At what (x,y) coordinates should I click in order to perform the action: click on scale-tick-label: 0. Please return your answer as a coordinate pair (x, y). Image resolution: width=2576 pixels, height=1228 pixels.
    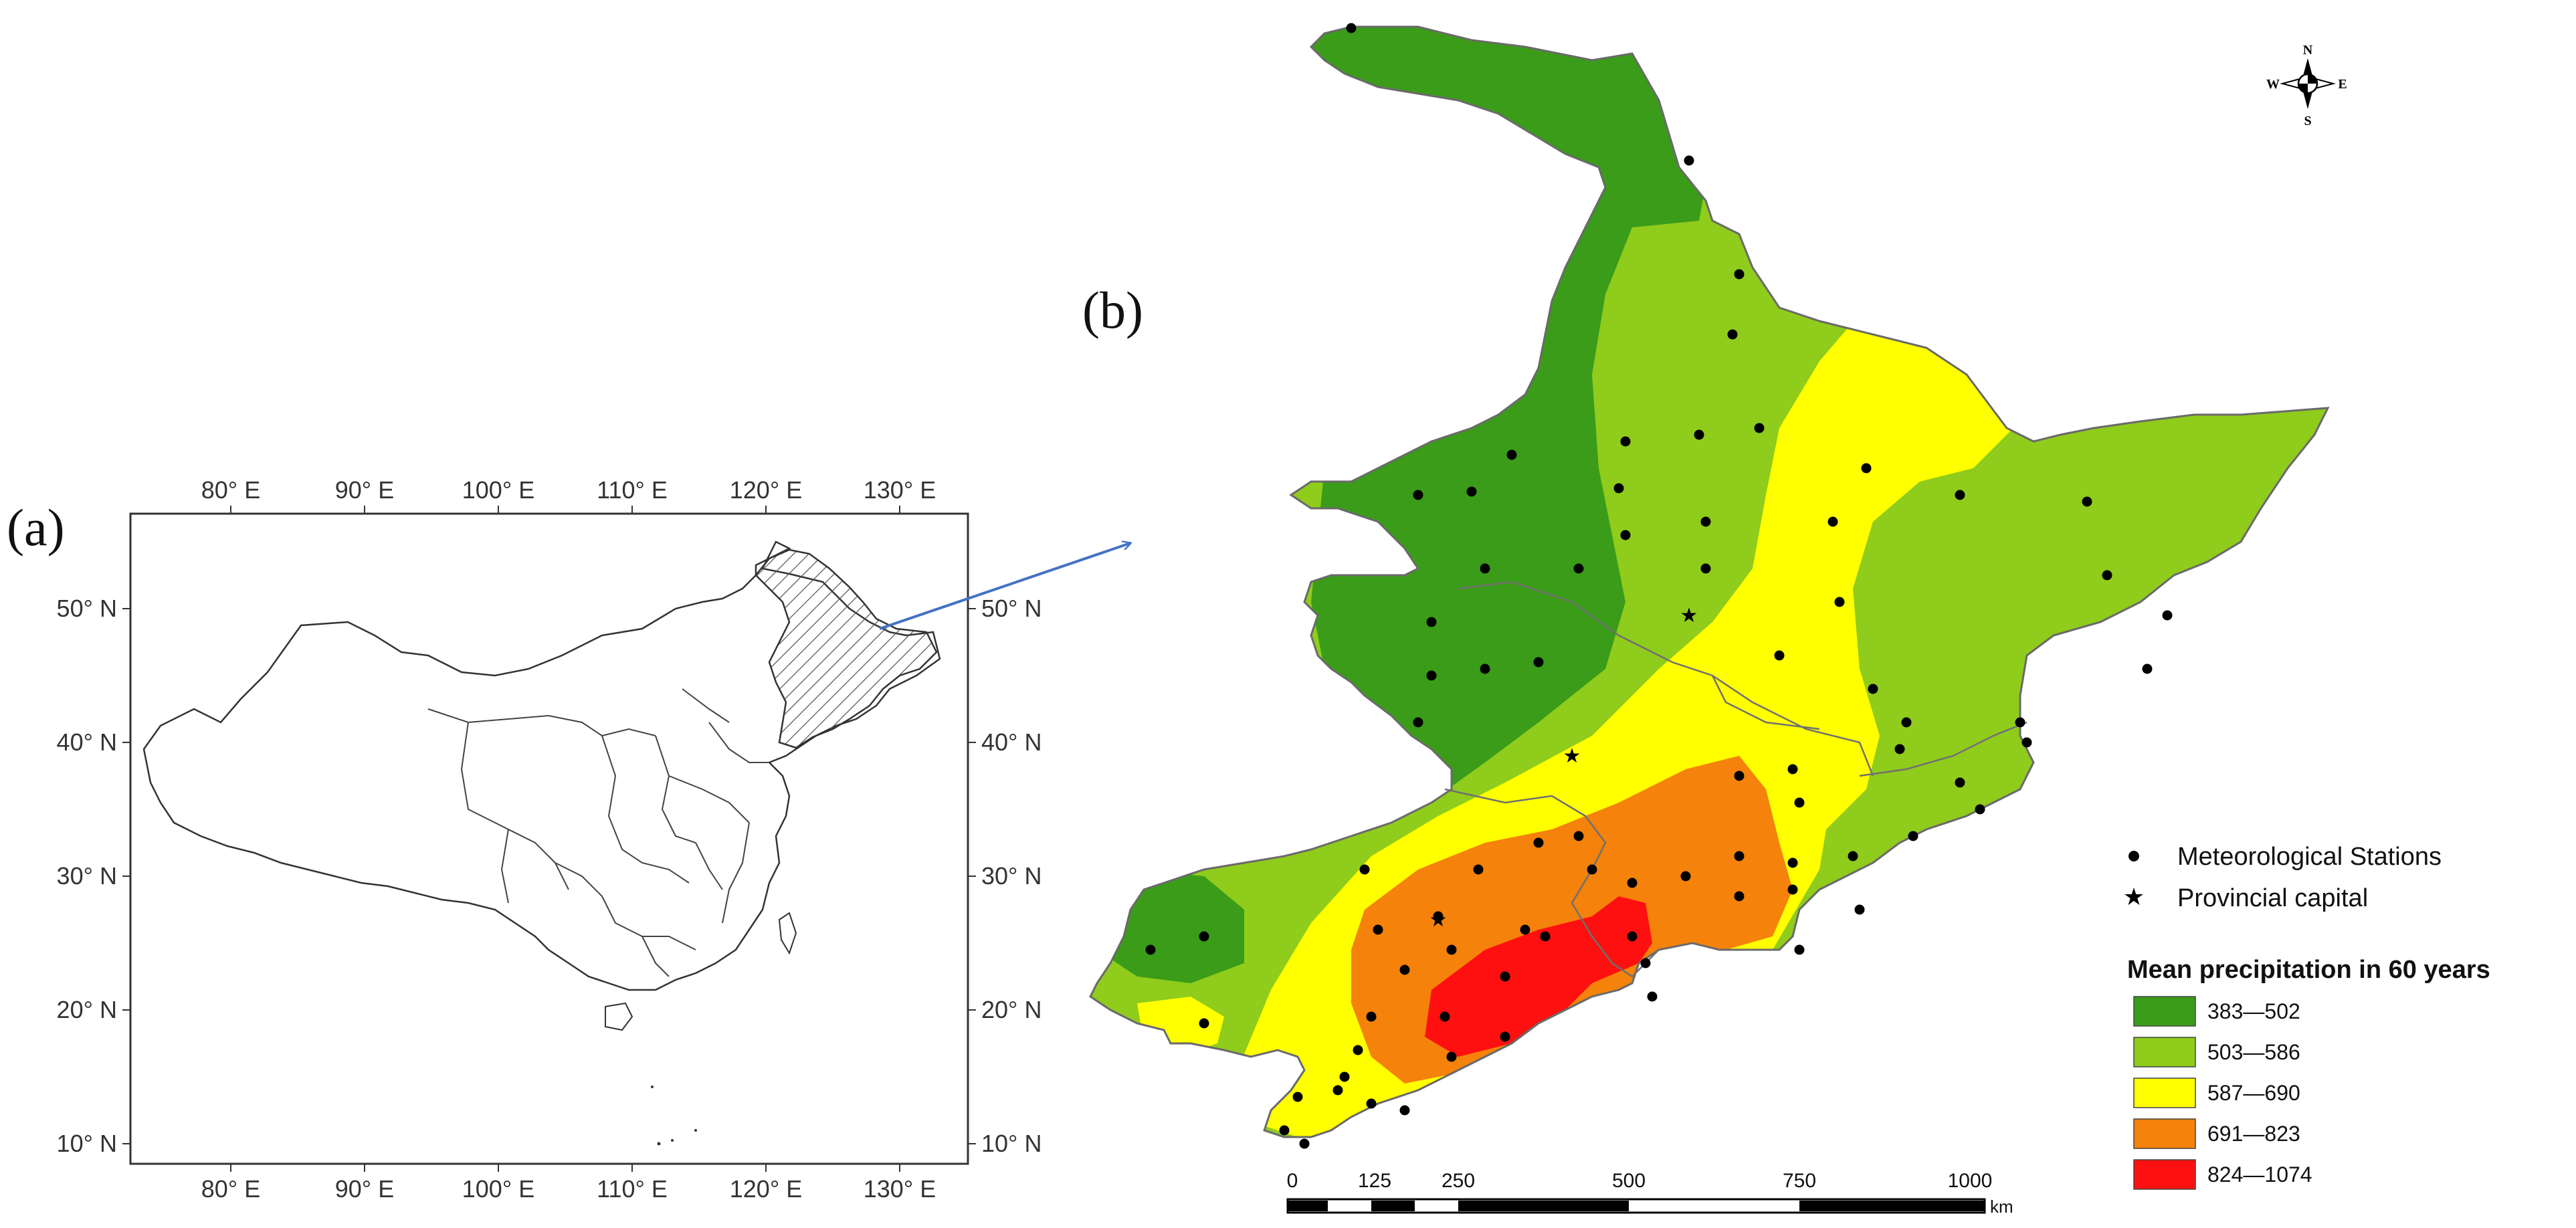
    Looking at the image, I should click on (1292, 1181).